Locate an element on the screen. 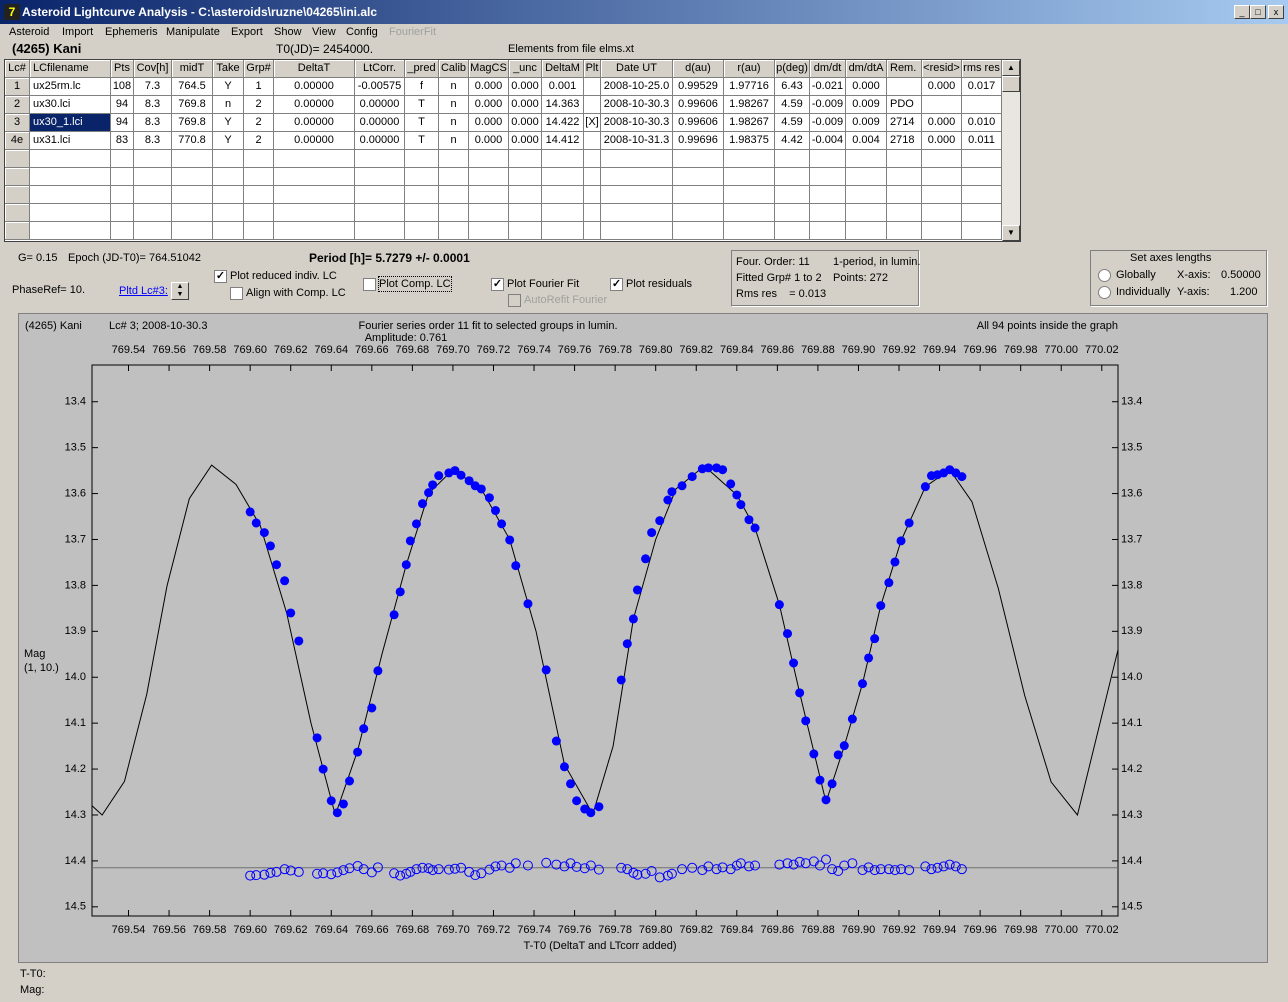 This screenshot has width=1288, height=1002. column-header: DeltaM is located at coordinates (563, 69).